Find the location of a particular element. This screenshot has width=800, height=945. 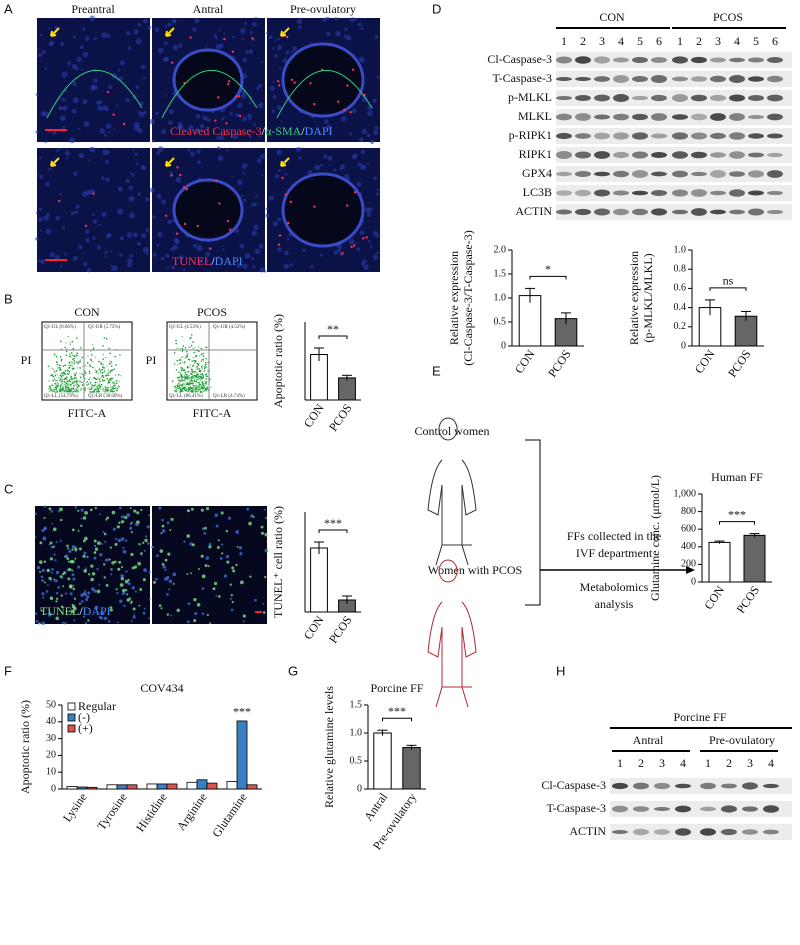

y-tick-label: 0 is located at coordinates (53, 788).